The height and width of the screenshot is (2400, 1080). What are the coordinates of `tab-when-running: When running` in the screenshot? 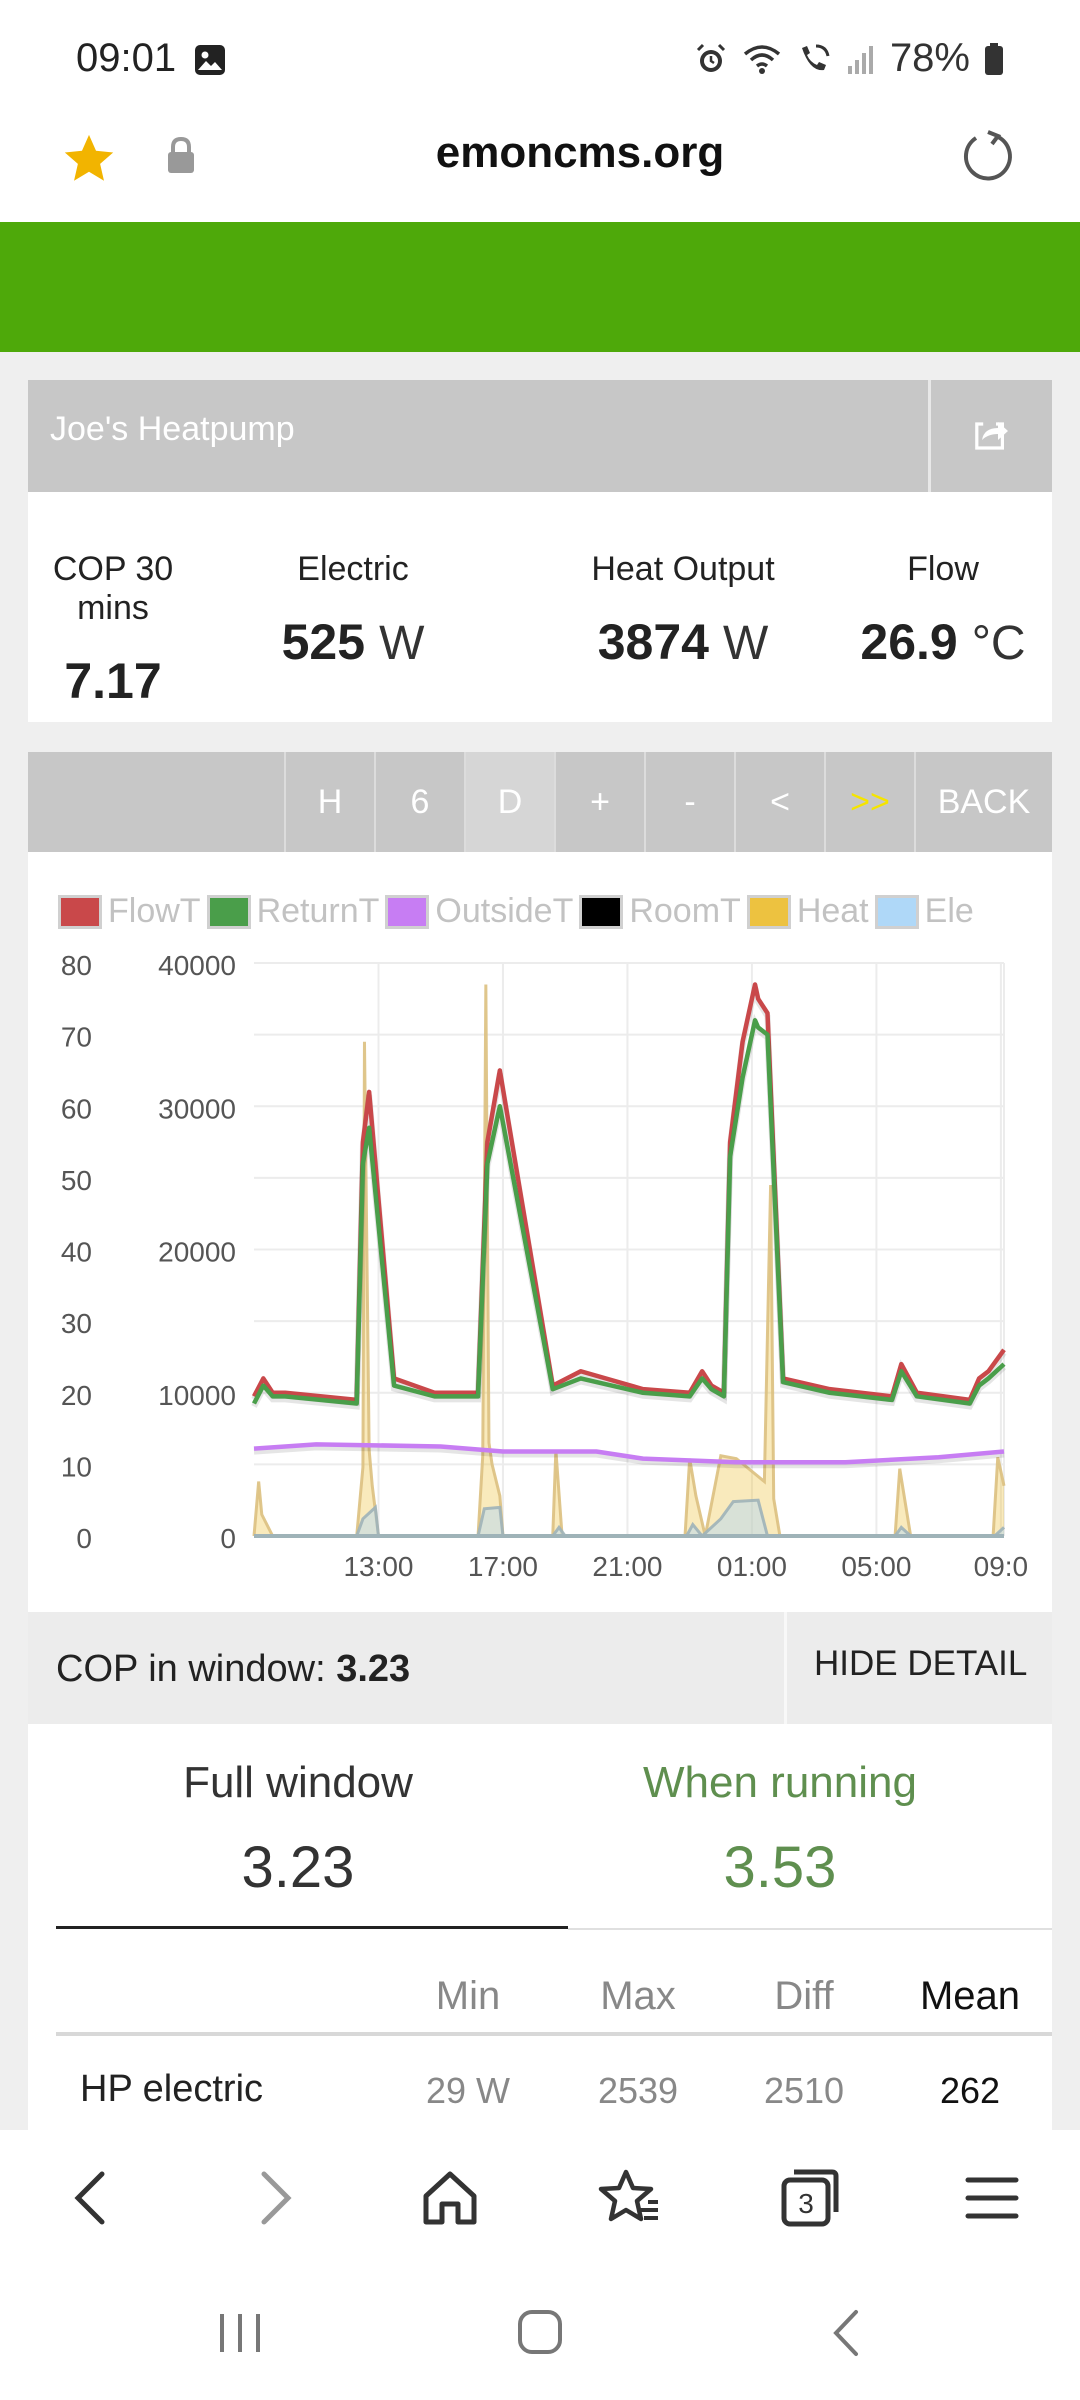 It's located at (780, 1782).